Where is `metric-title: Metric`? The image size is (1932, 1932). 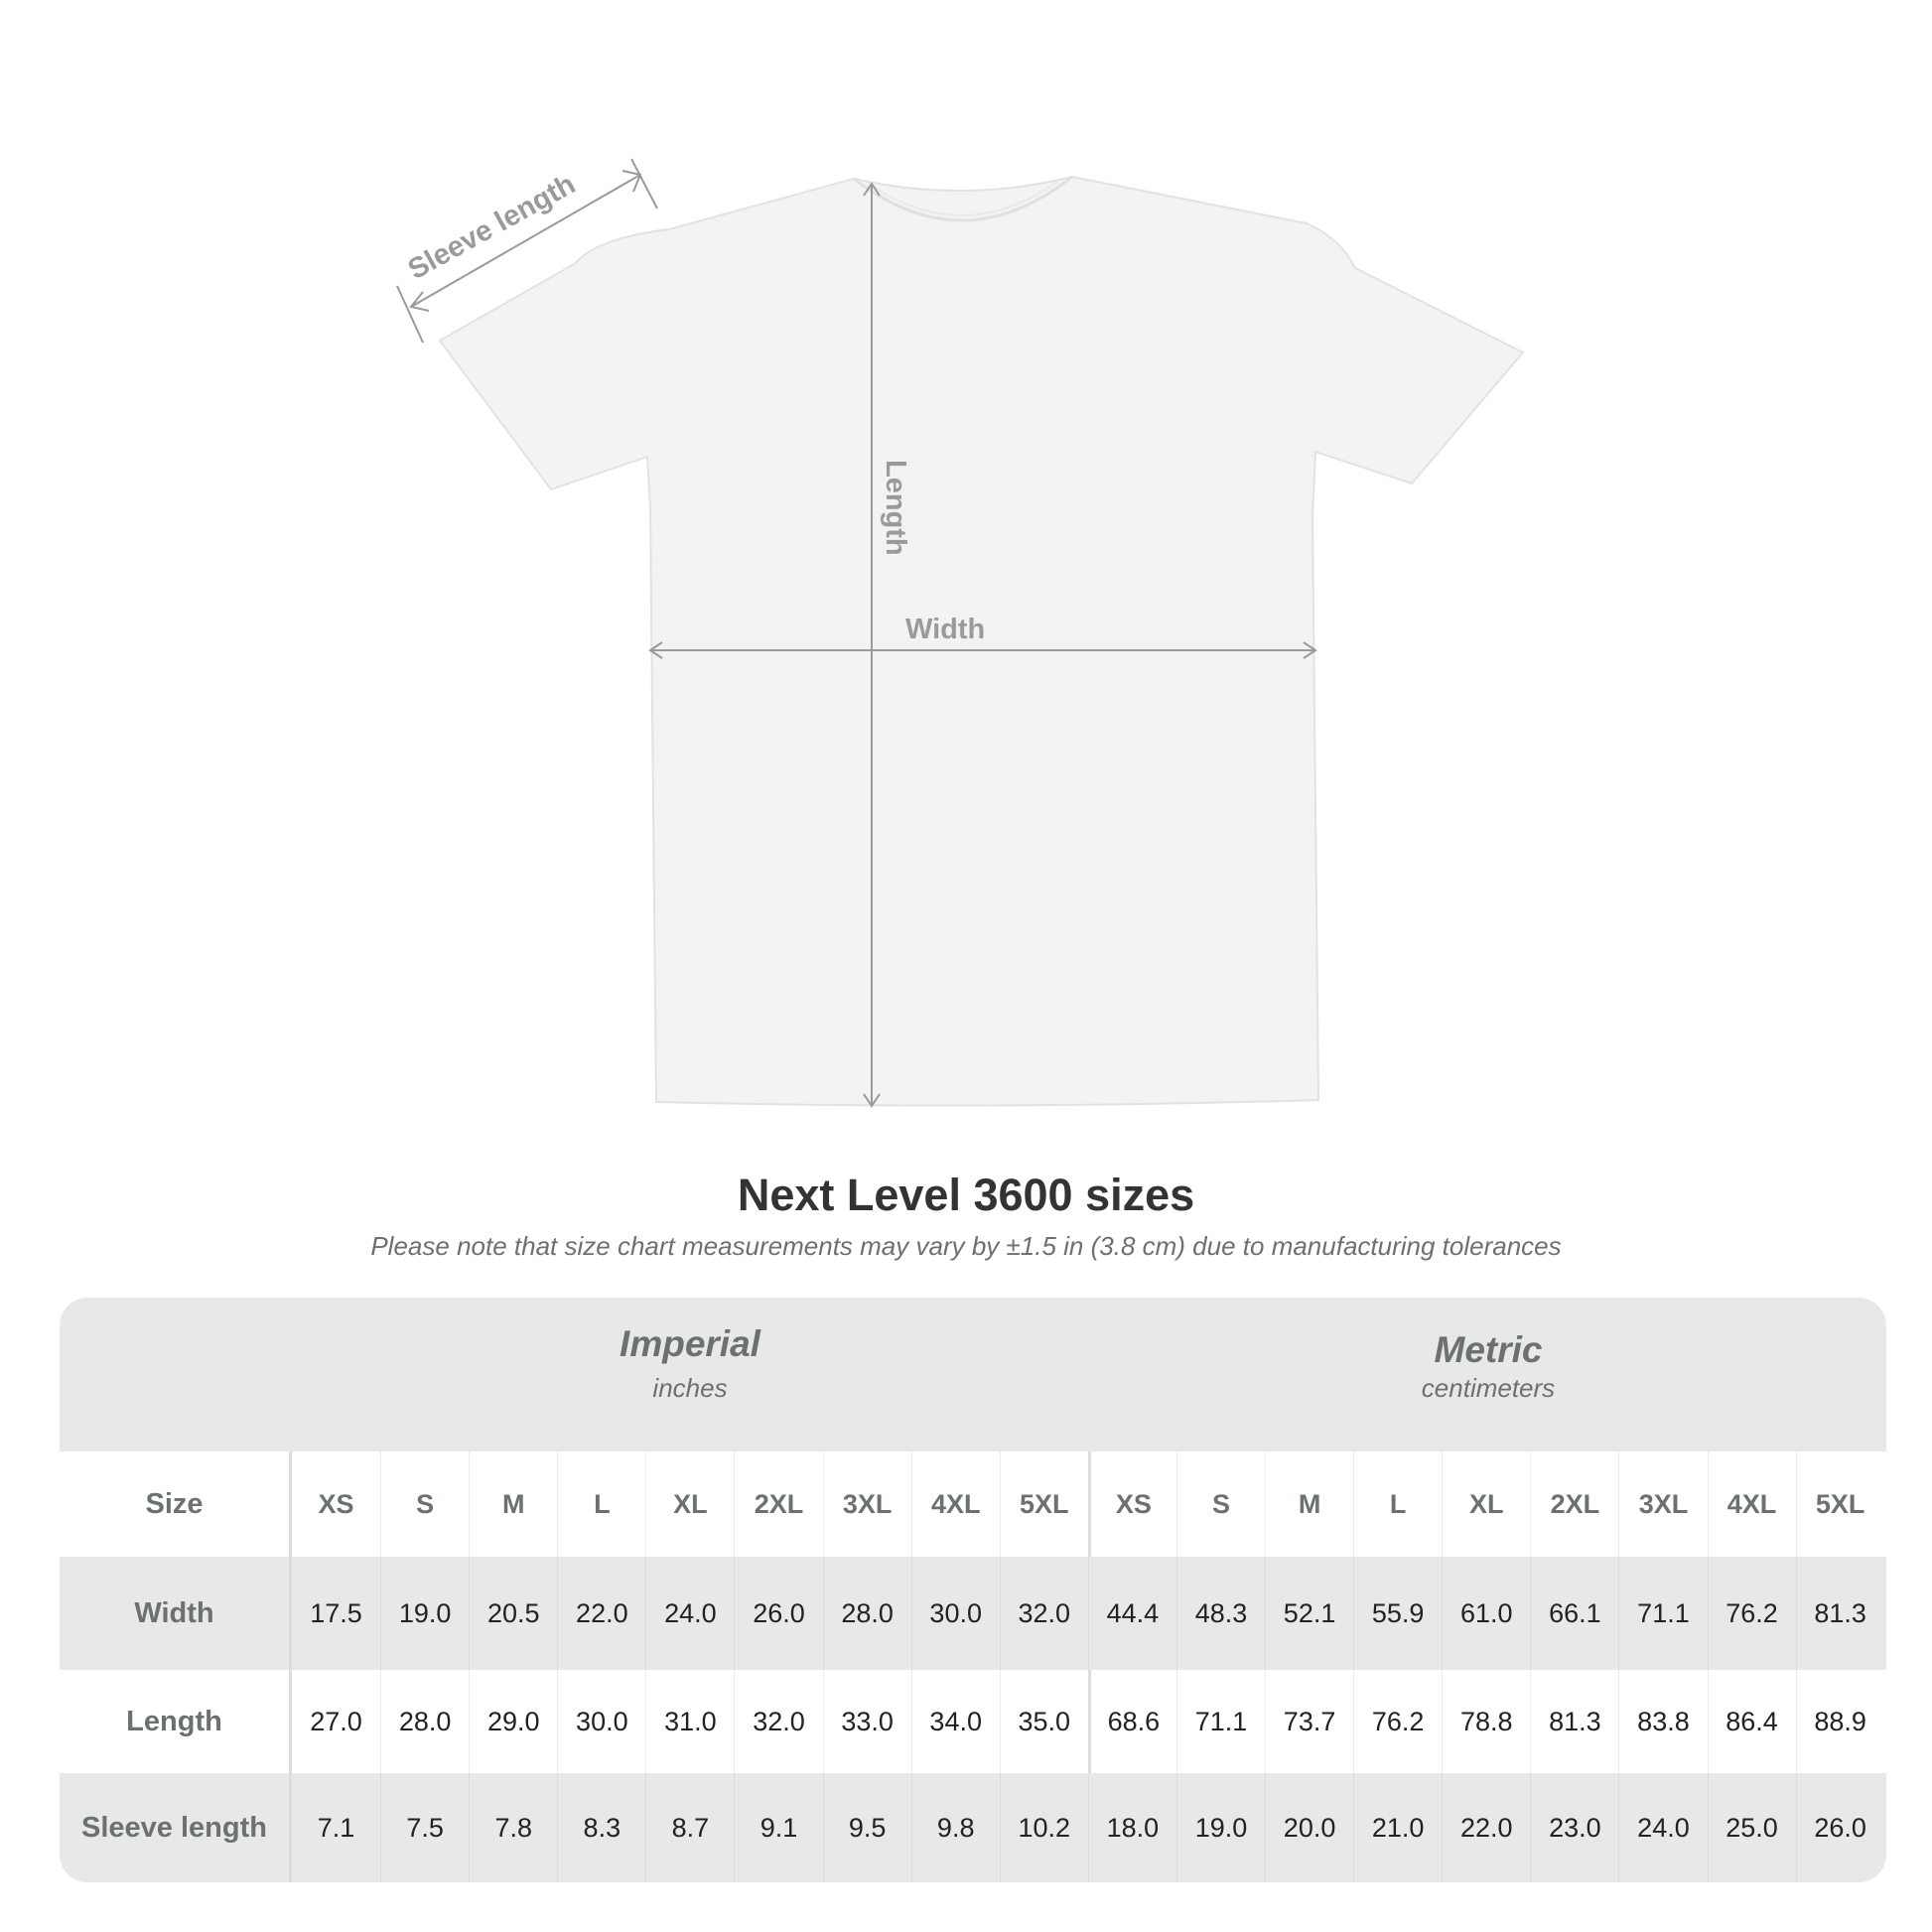 metric-title: Metric is located at coordinates (1488, 1350).